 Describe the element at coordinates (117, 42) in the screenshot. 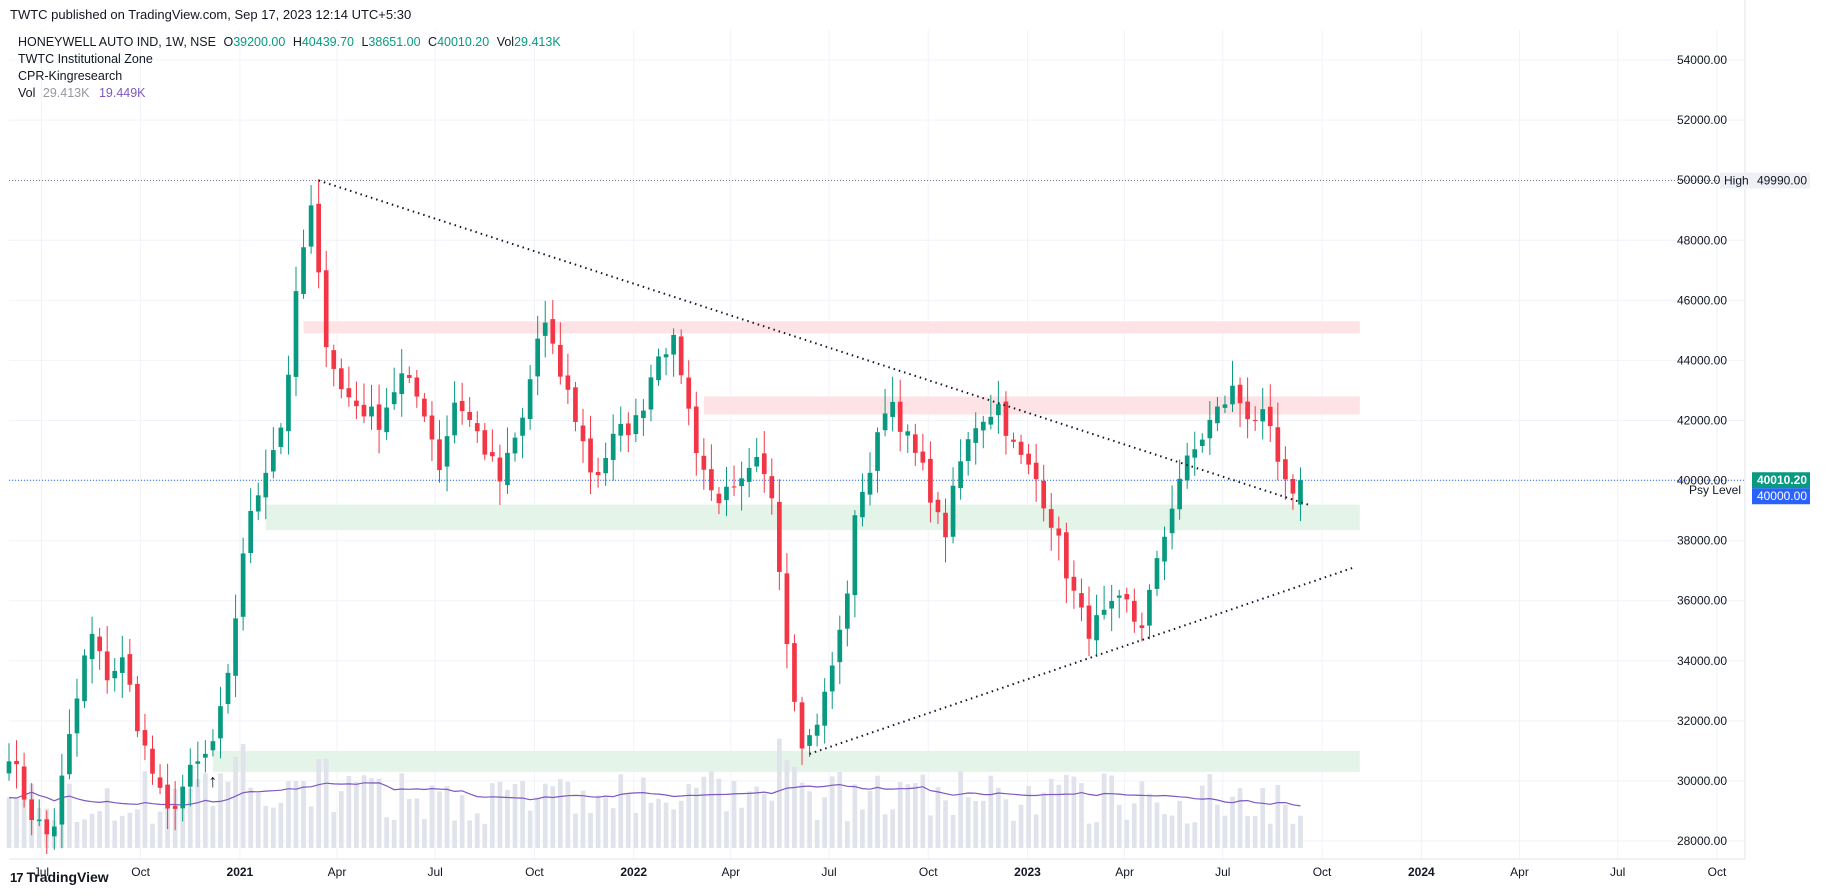

I see `symbol-title: HONEYWELL AUTO IND, 1W, NSE` at that location.